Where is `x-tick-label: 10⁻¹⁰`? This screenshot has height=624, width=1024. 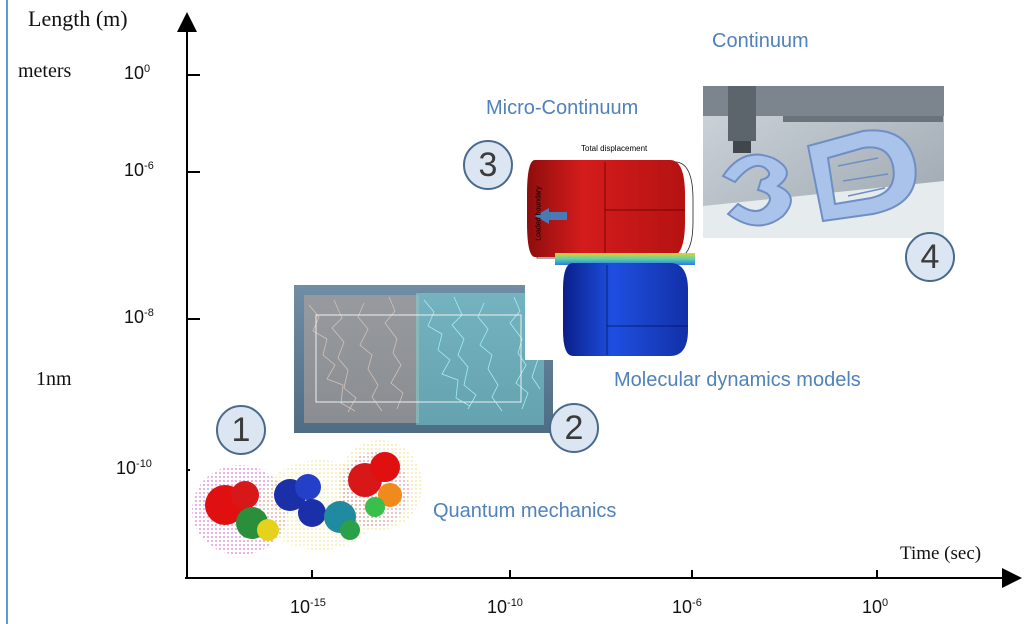 x-tick-label: 10⁻¹⁰ is located at coordinates (505, 607).